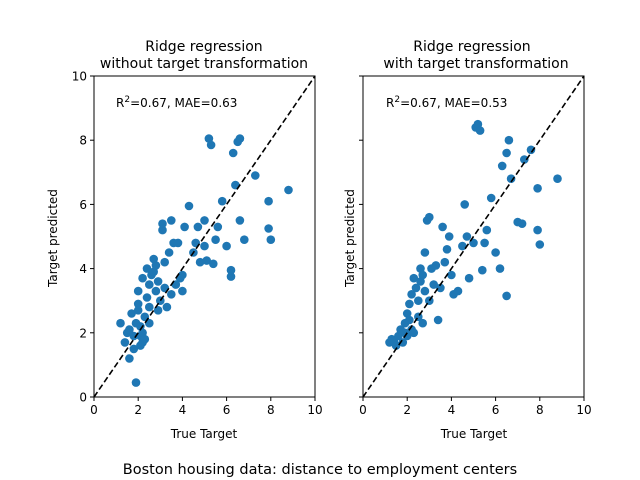 Image resolution: width=640 pixels, height=480 pixels. What do you see at coordinates (446, 102) in the screenshot?
I see `right-metrics-annotation: R2=0.67, MAE=0.53` at bounding box center [446, 102].